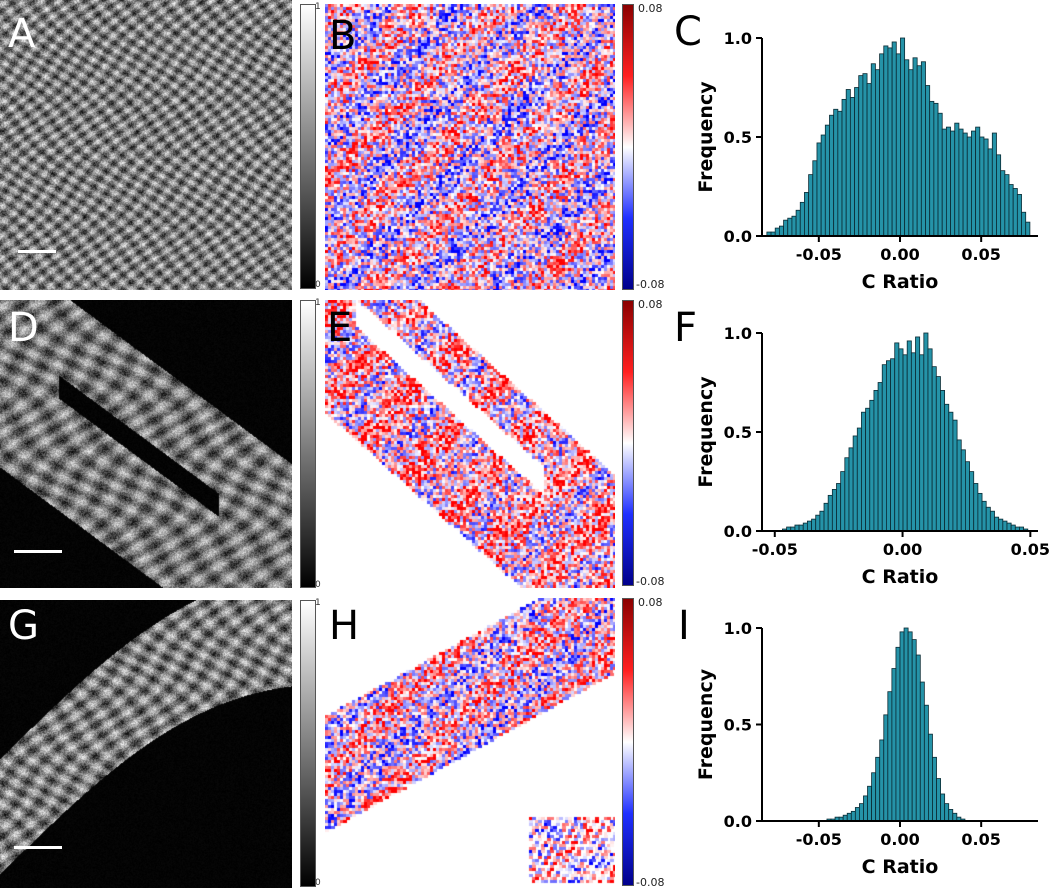  Describe the element at coordinates (650, 304) in the screenshot. I see `colorbar-e-max: 0.08` at that location.